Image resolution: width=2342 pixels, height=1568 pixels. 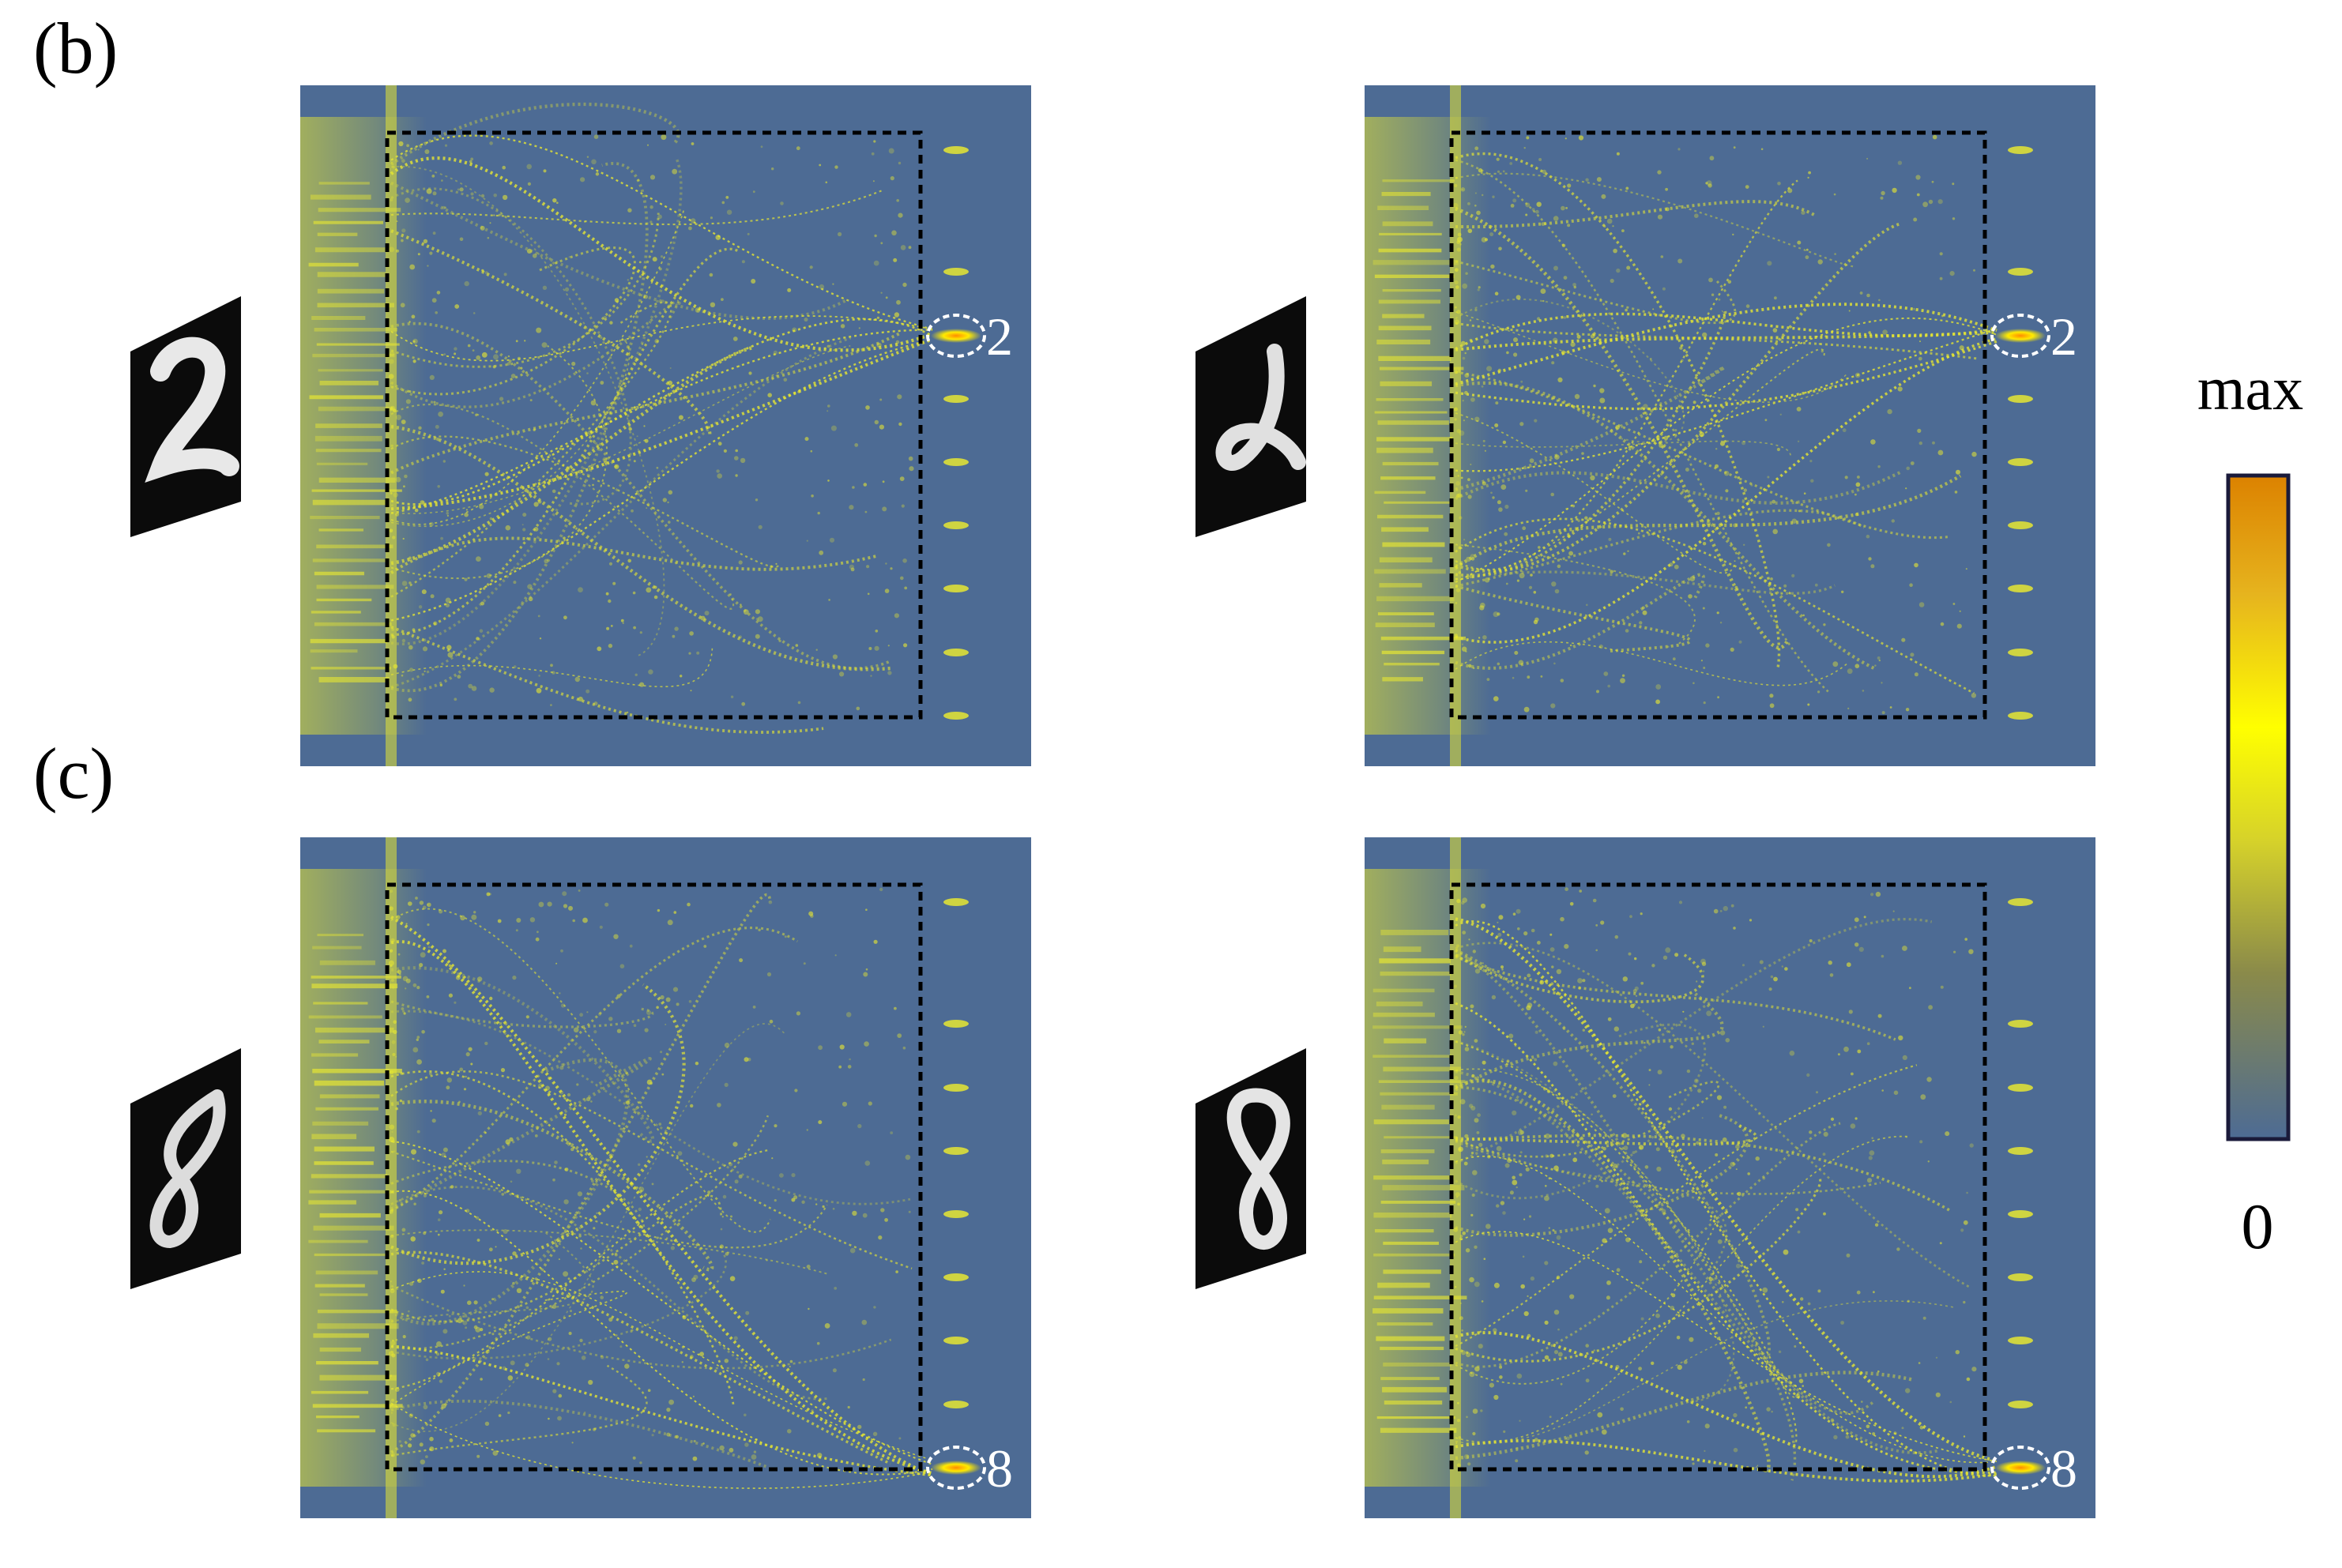 I want to click on panel-b-label: (b), so click(x=75, y=48).